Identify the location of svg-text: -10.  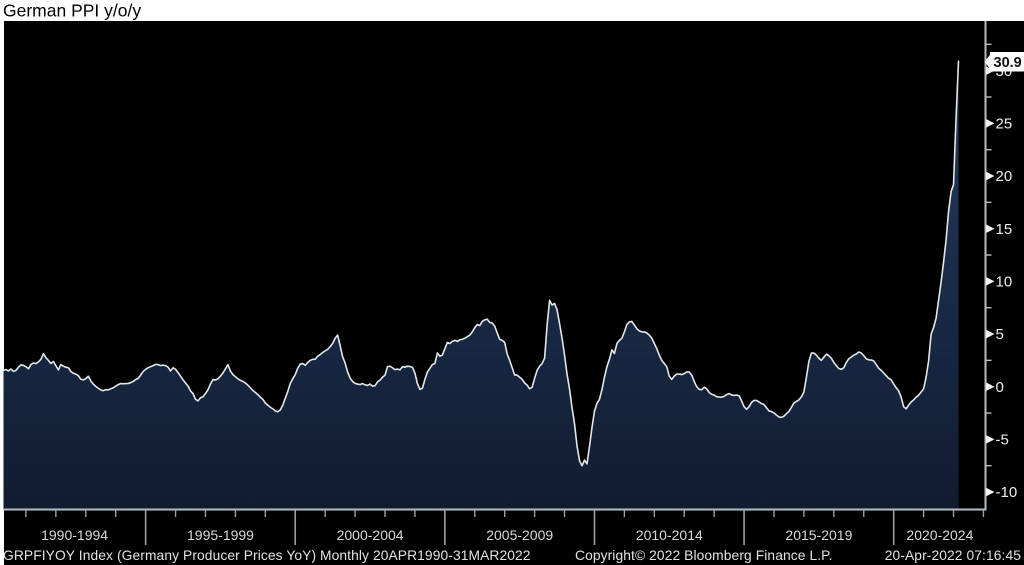
(1007, 492).